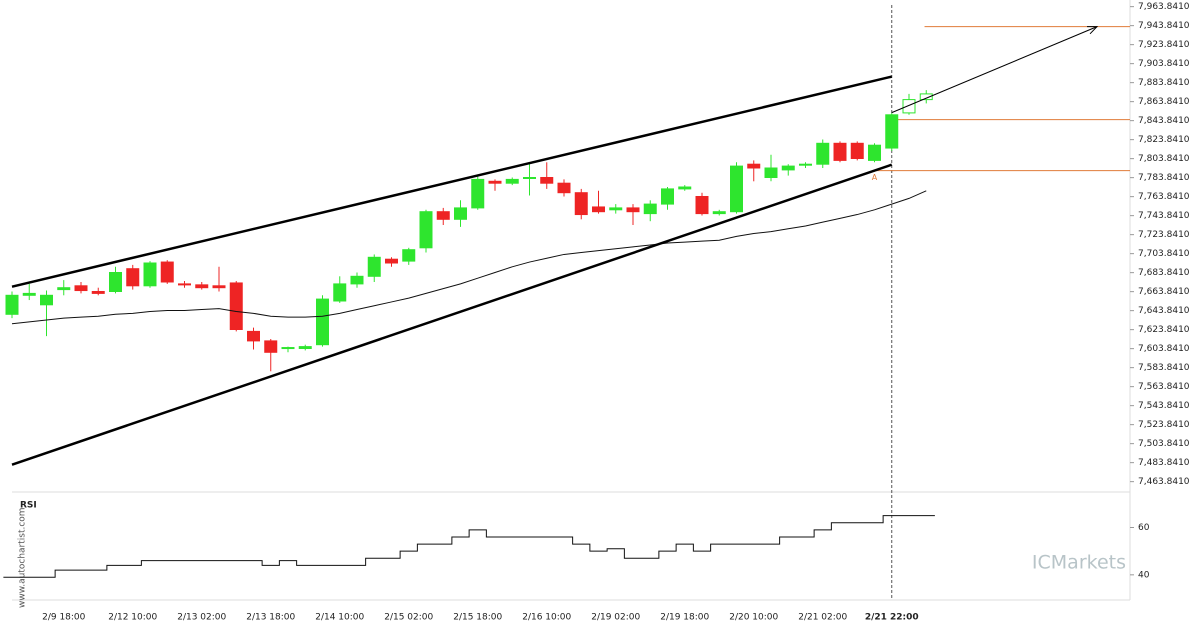 This screenshot has height=630, width=1200. I want to click on y-tick-label: 7,883.8410, so click(1164, 83).